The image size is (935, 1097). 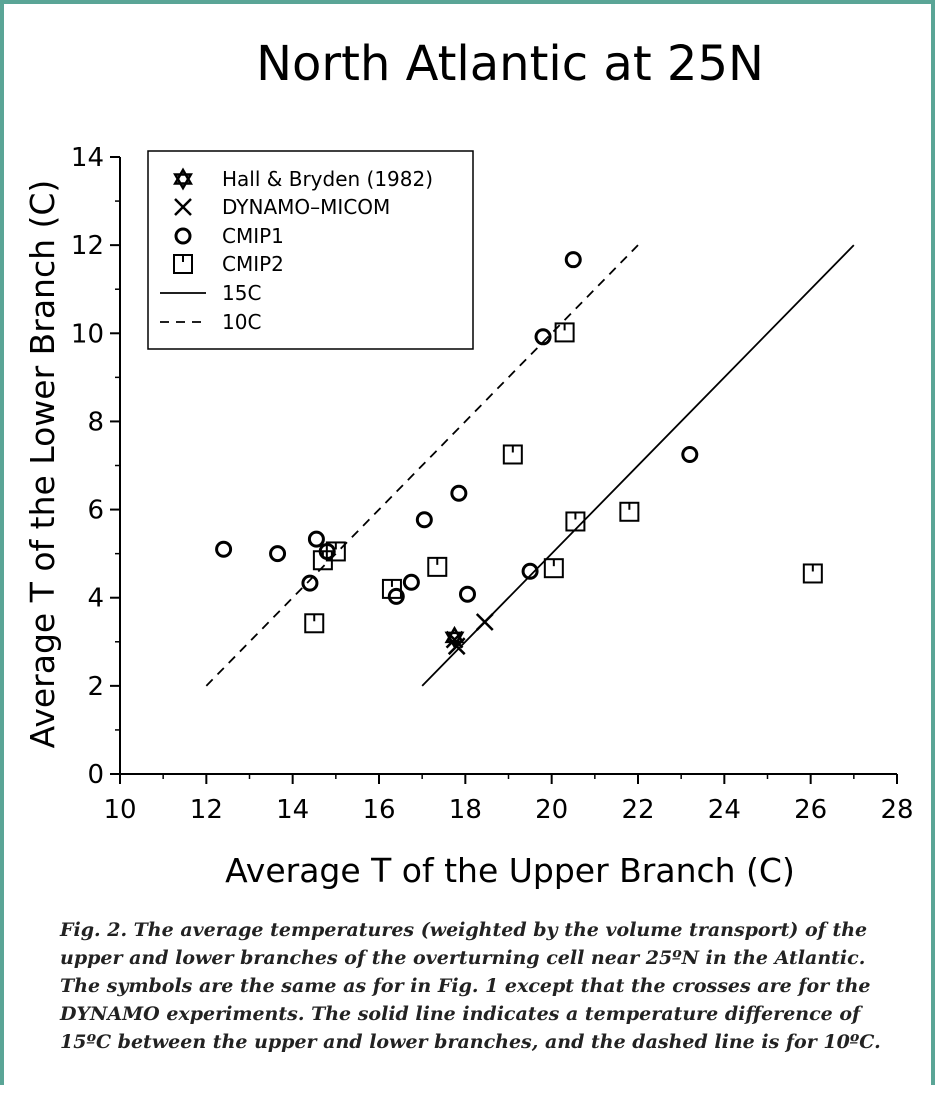 I want to click on x-tick-label: 12, so click(x=206, y=810).